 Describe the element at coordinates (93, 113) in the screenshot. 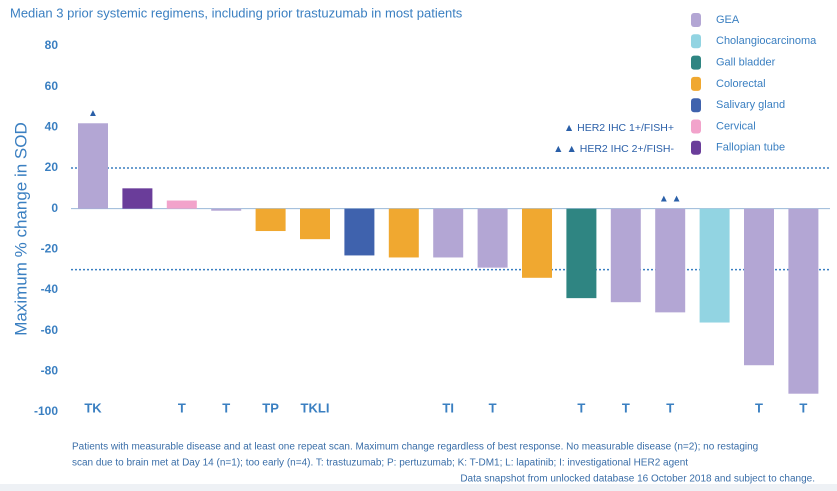

I see `response-marker: ▲` at that location.